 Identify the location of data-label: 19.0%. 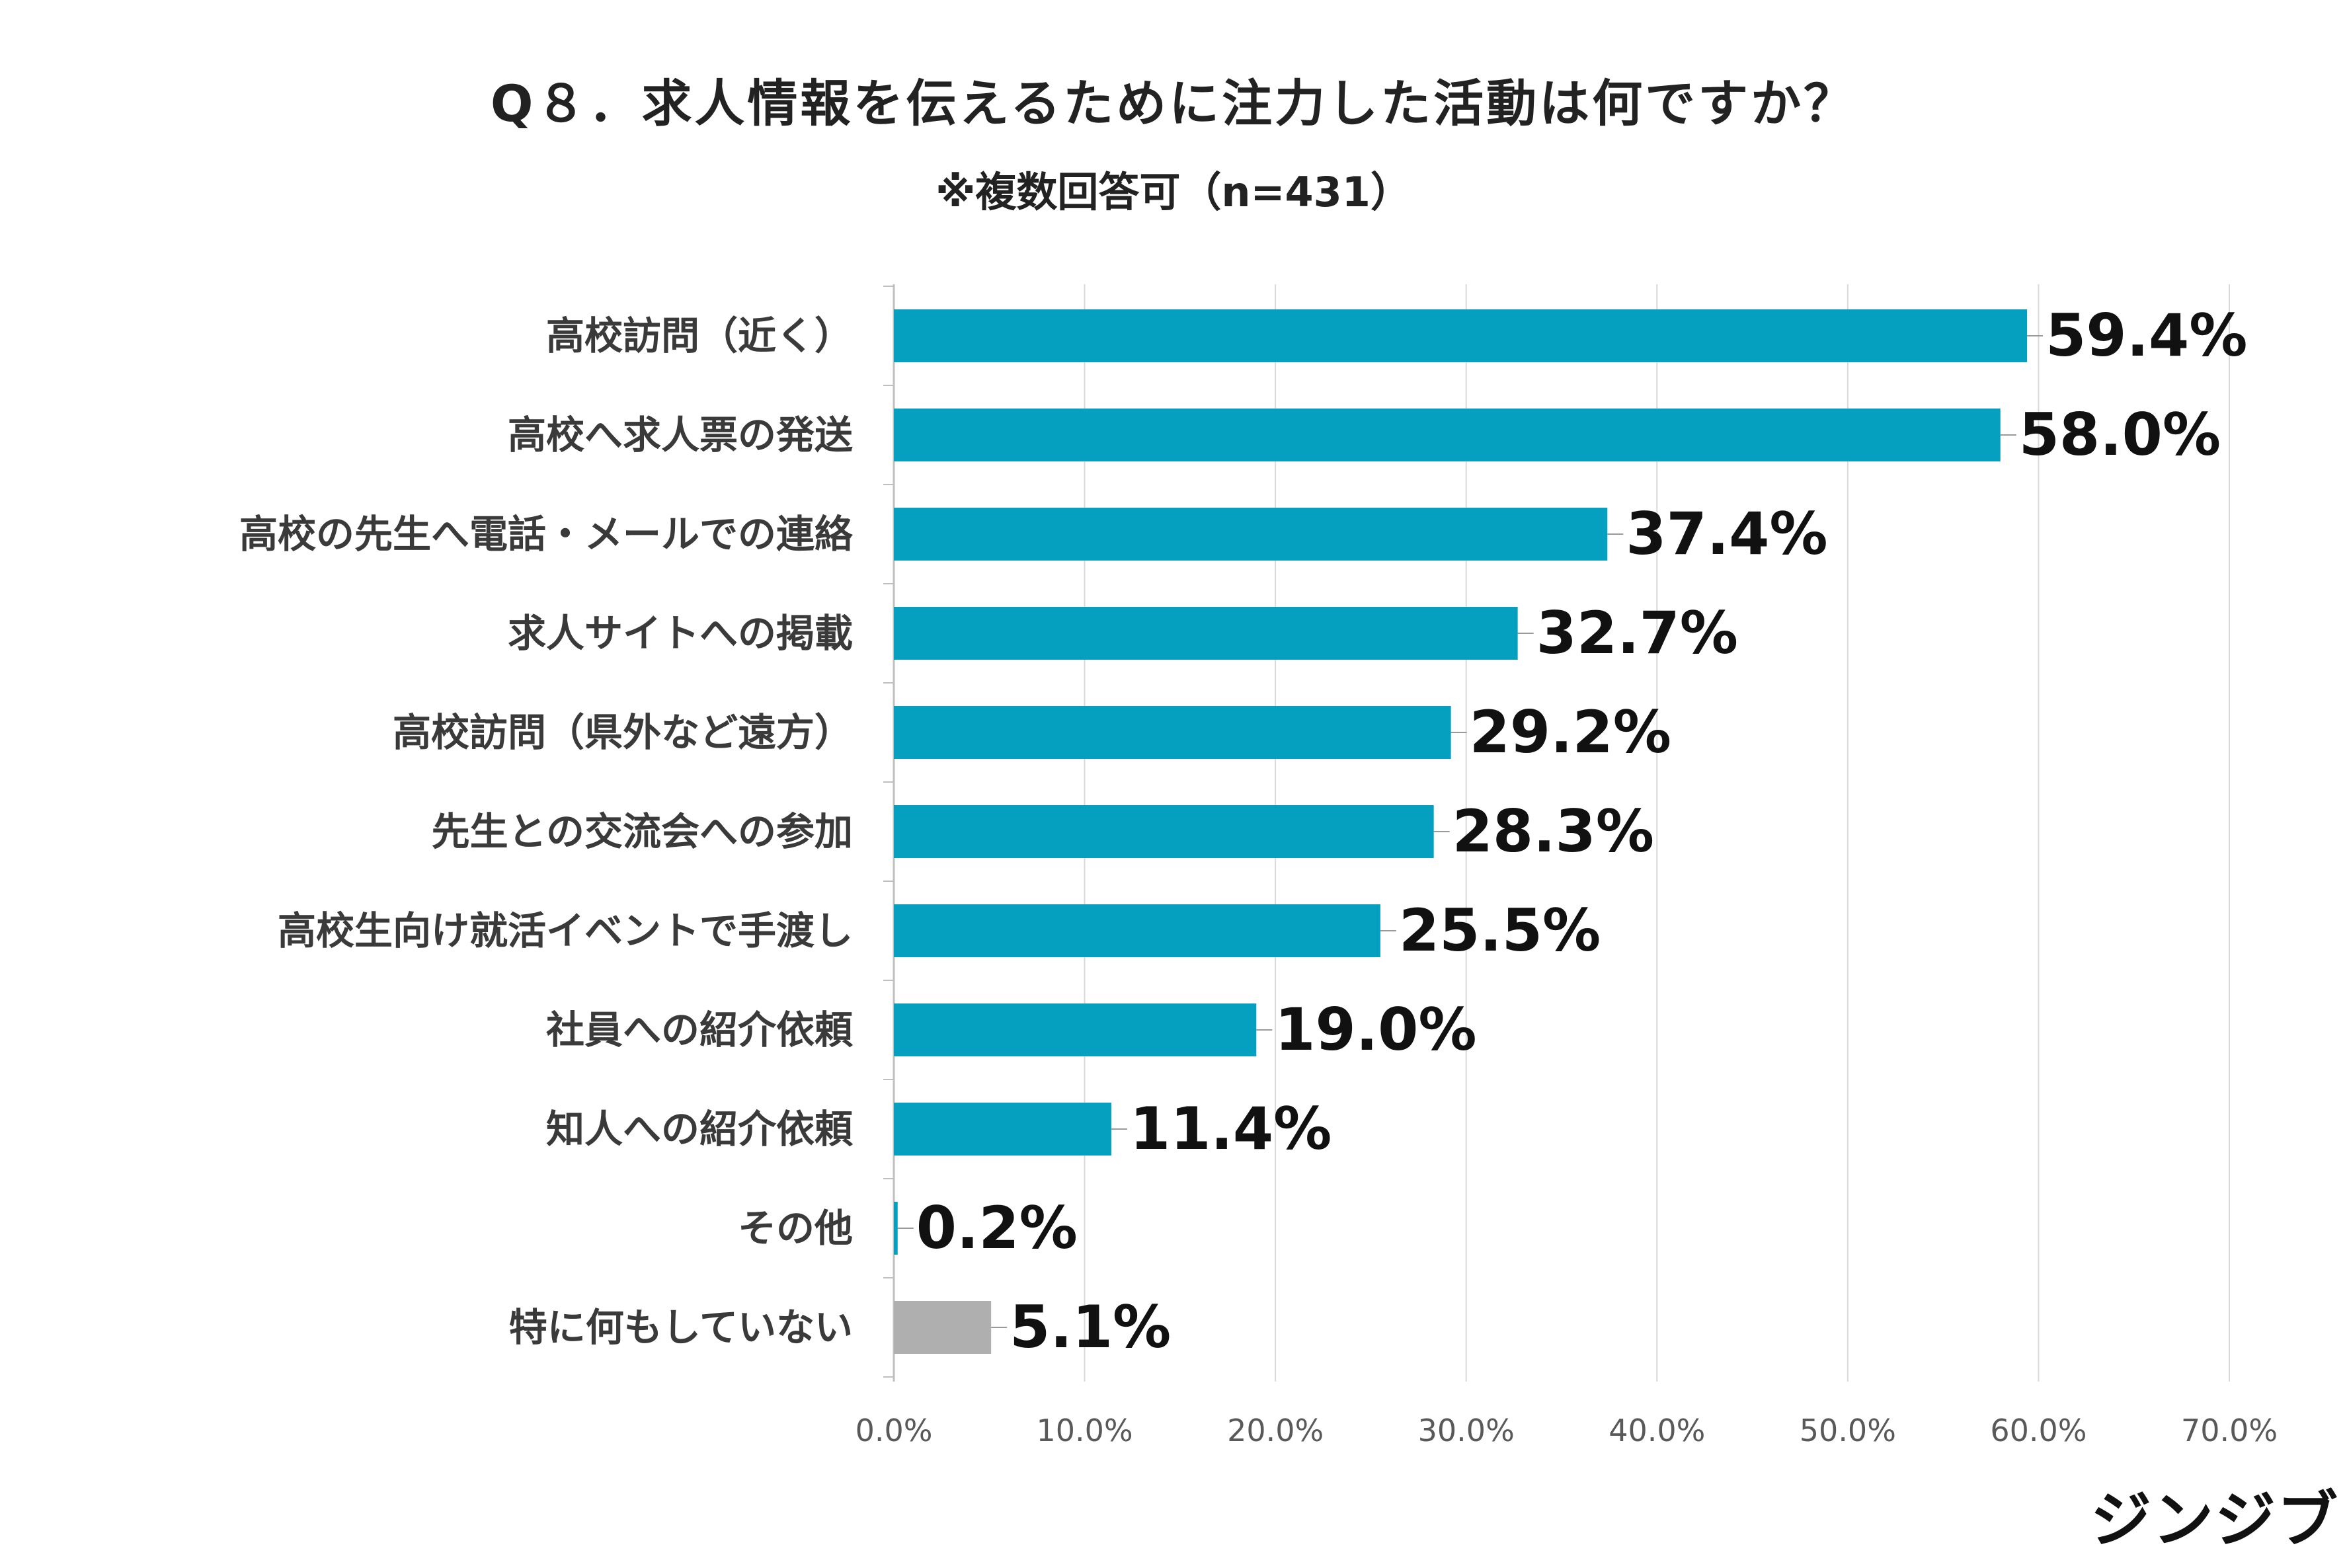
(1375, 1030).